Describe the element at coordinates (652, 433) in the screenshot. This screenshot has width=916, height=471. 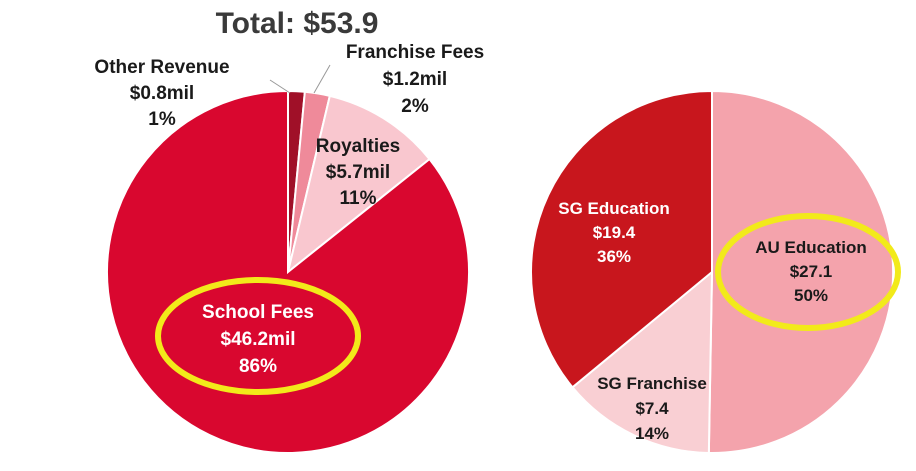
I see `label-sg-franchise-percent: 14%` at that location.